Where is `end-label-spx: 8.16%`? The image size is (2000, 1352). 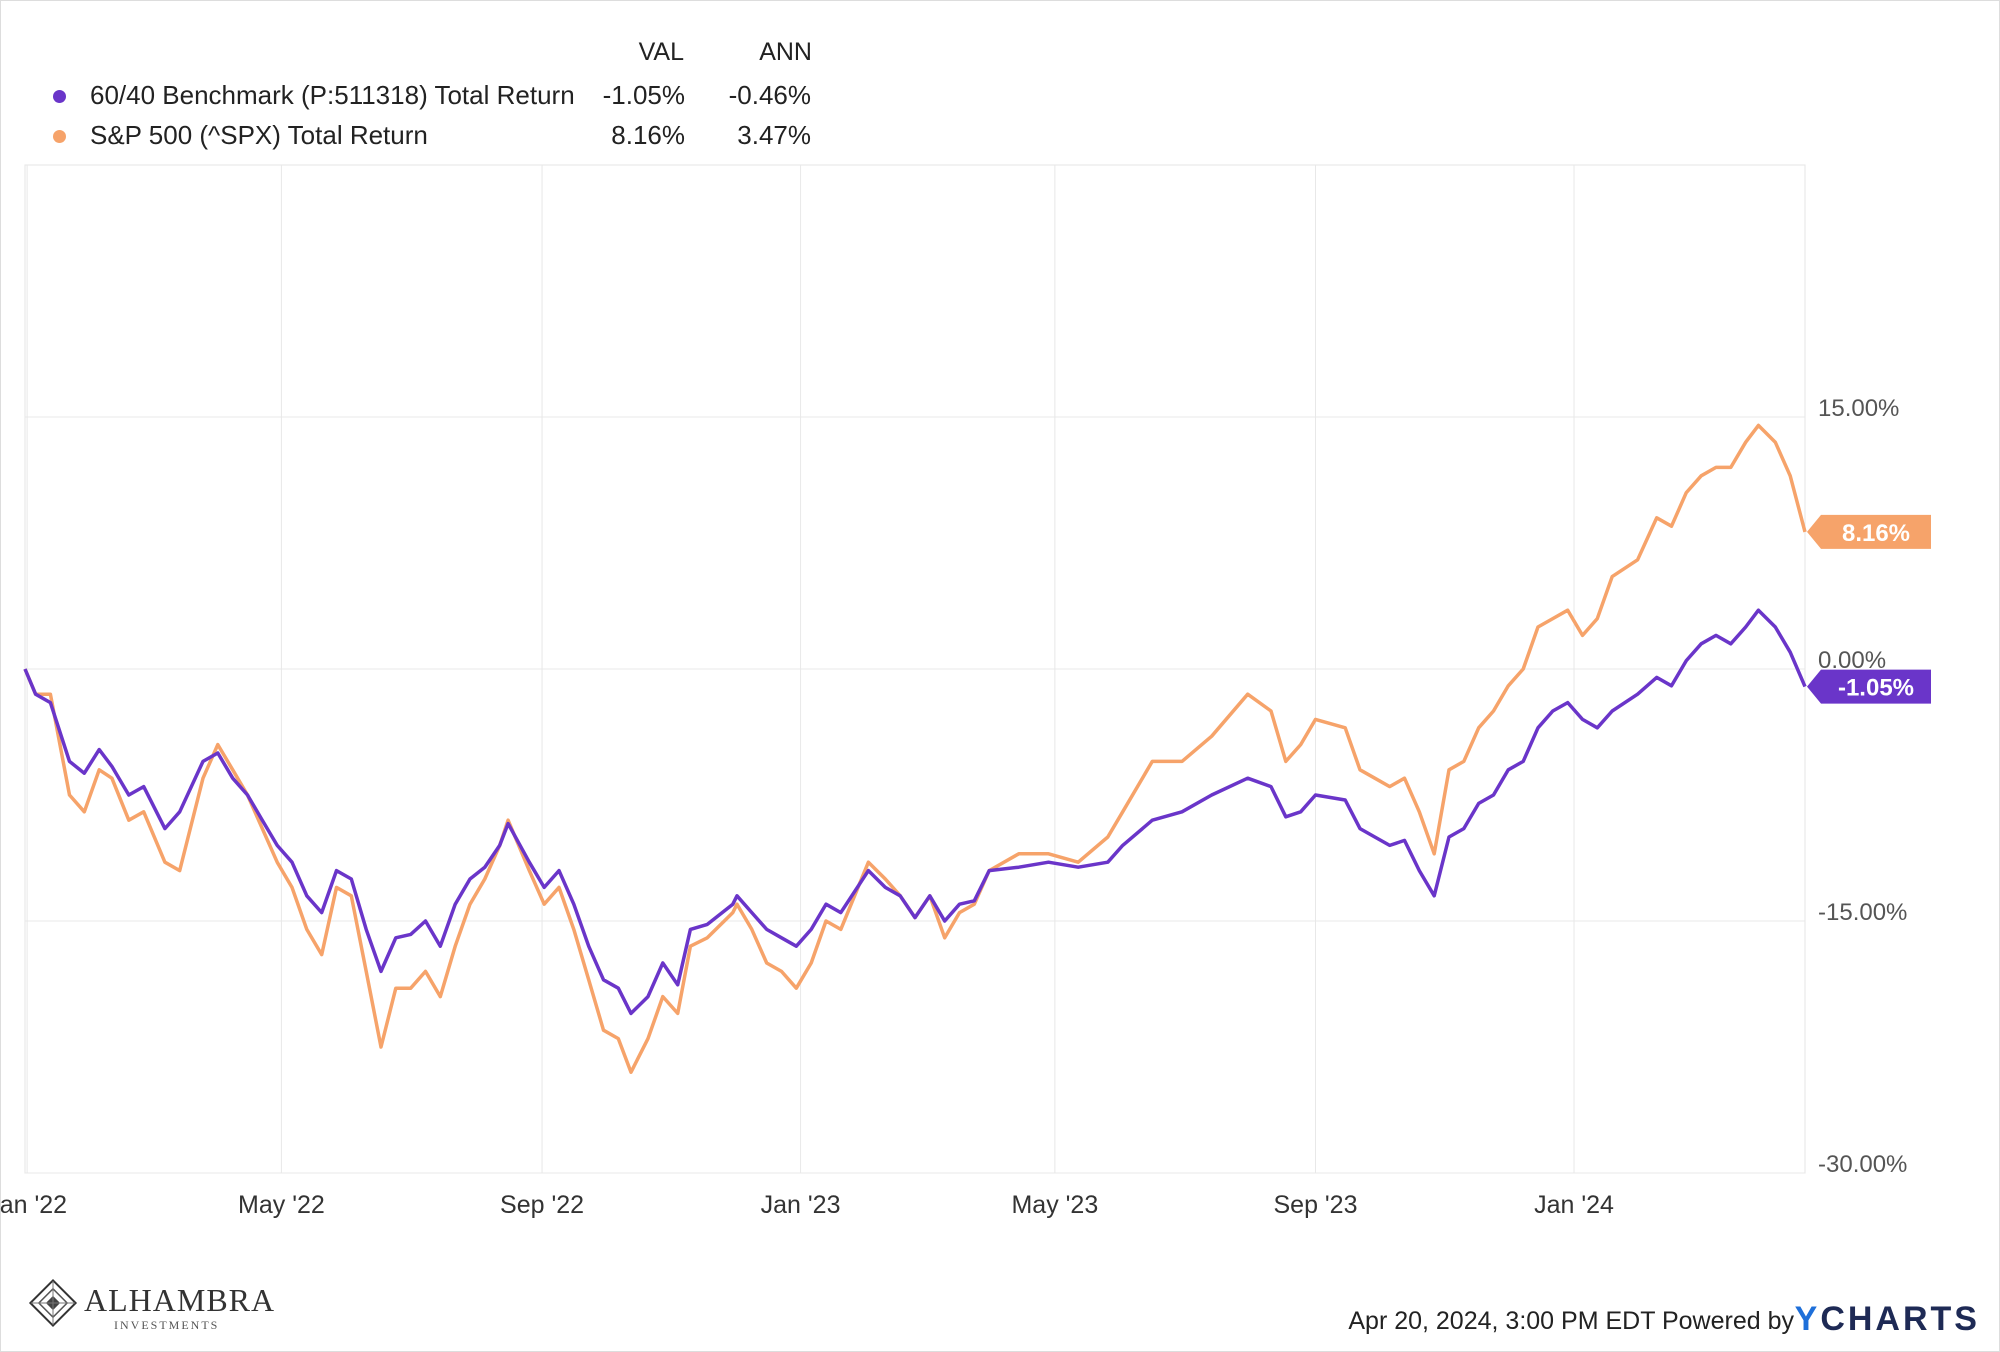 end-label-spx: 8.16% is located at coordinates (1876, 533).